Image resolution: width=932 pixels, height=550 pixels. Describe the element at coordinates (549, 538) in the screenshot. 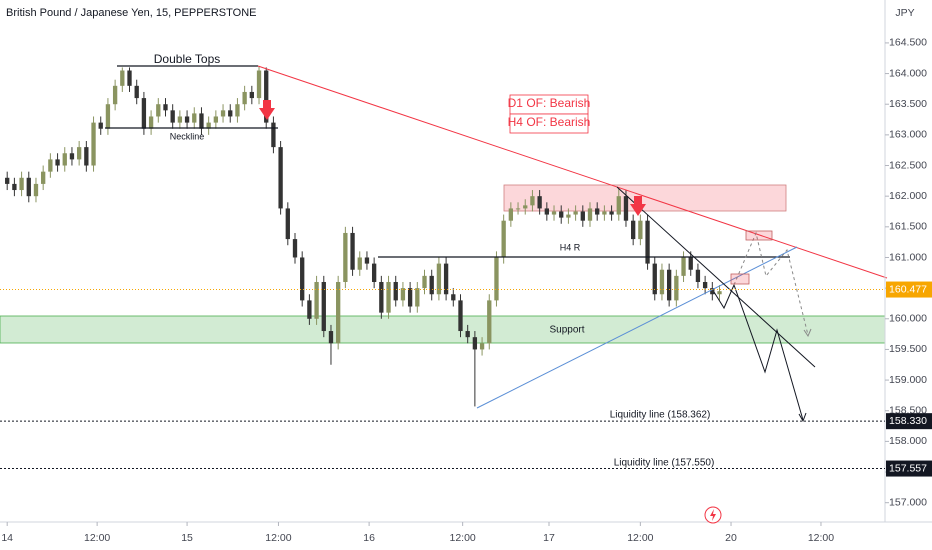

I see `x-tick-label: 17` at that location.